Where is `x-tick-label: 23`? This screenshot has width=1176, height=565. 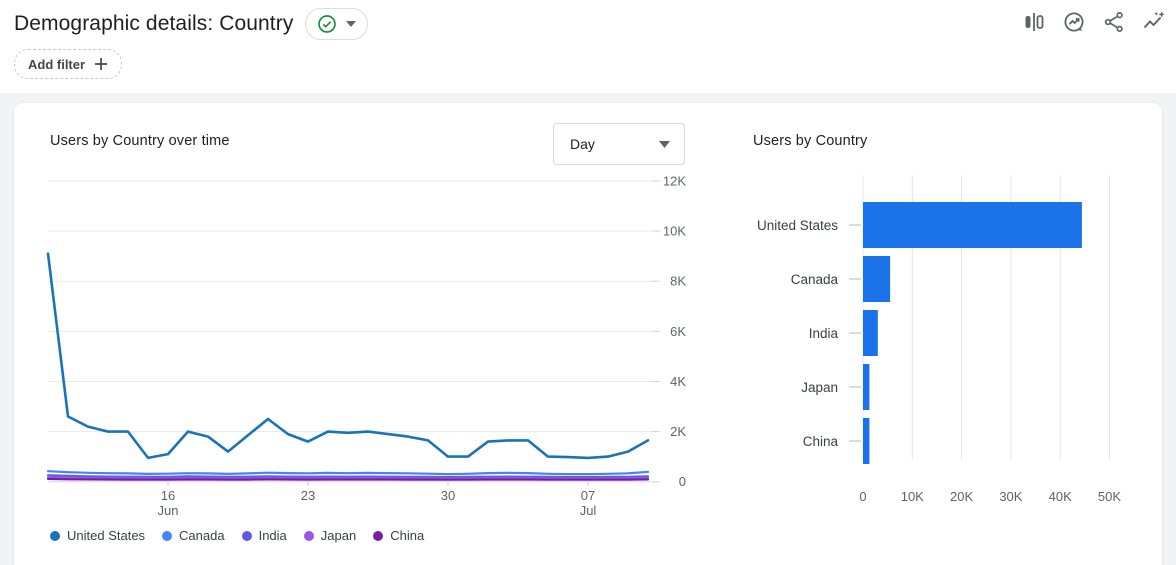
x-tick-label: 23 is located at coordinates (308, 495).